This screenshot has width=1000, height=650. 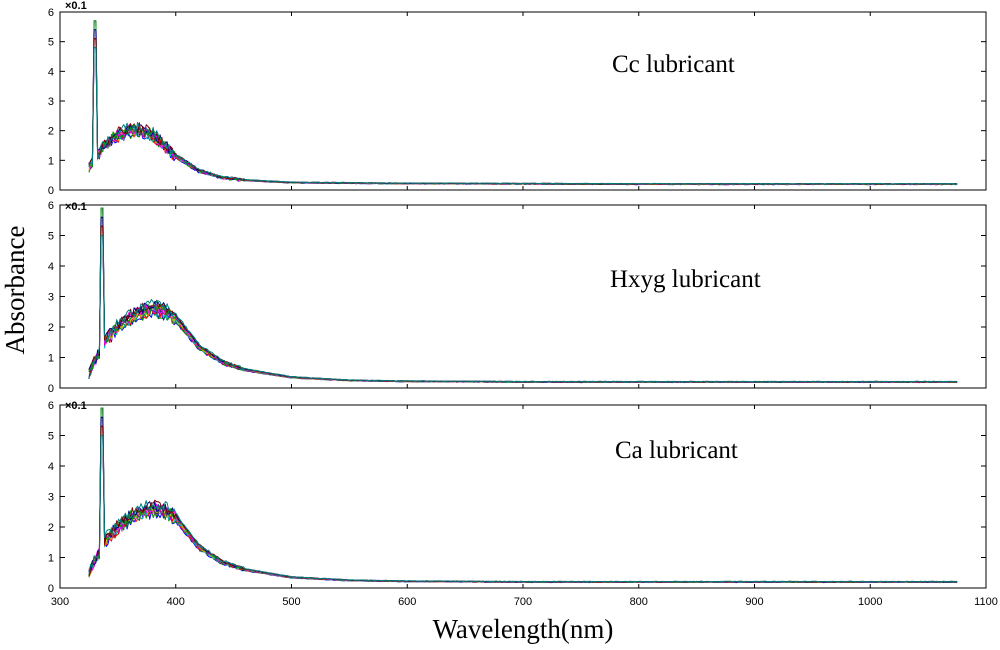 I want to click on panel-title: Hxyg lubricant, so click(x=685, y=279).